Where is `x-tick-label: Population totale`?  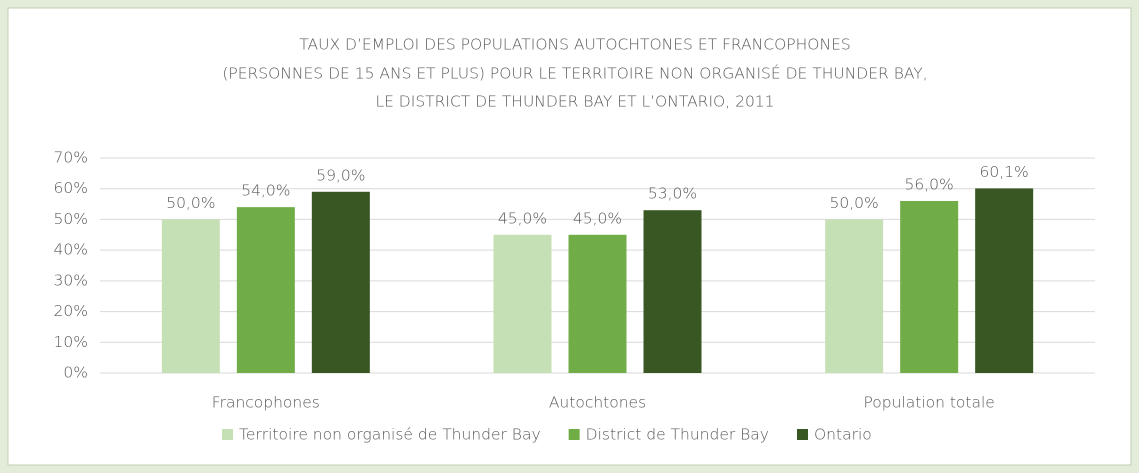 x-tick-label: Population totale is located at coordinates (928, 403).